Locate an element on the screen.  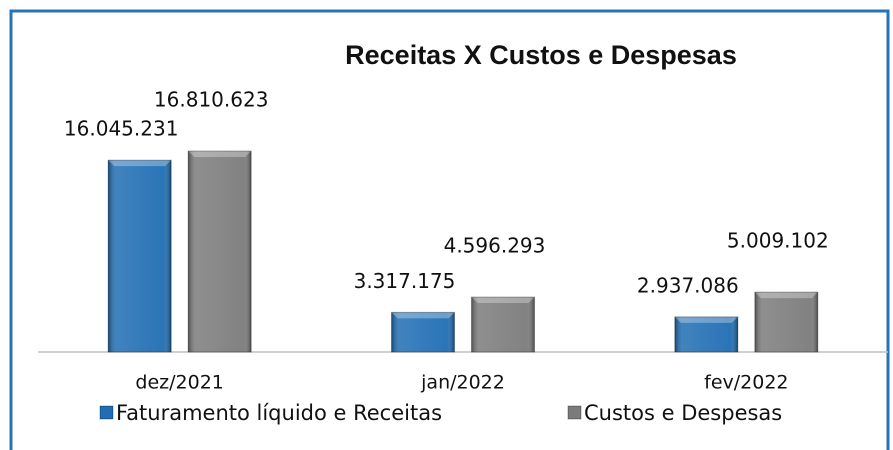
data-label: 16.810.623 is located at coordinates (211, 100).